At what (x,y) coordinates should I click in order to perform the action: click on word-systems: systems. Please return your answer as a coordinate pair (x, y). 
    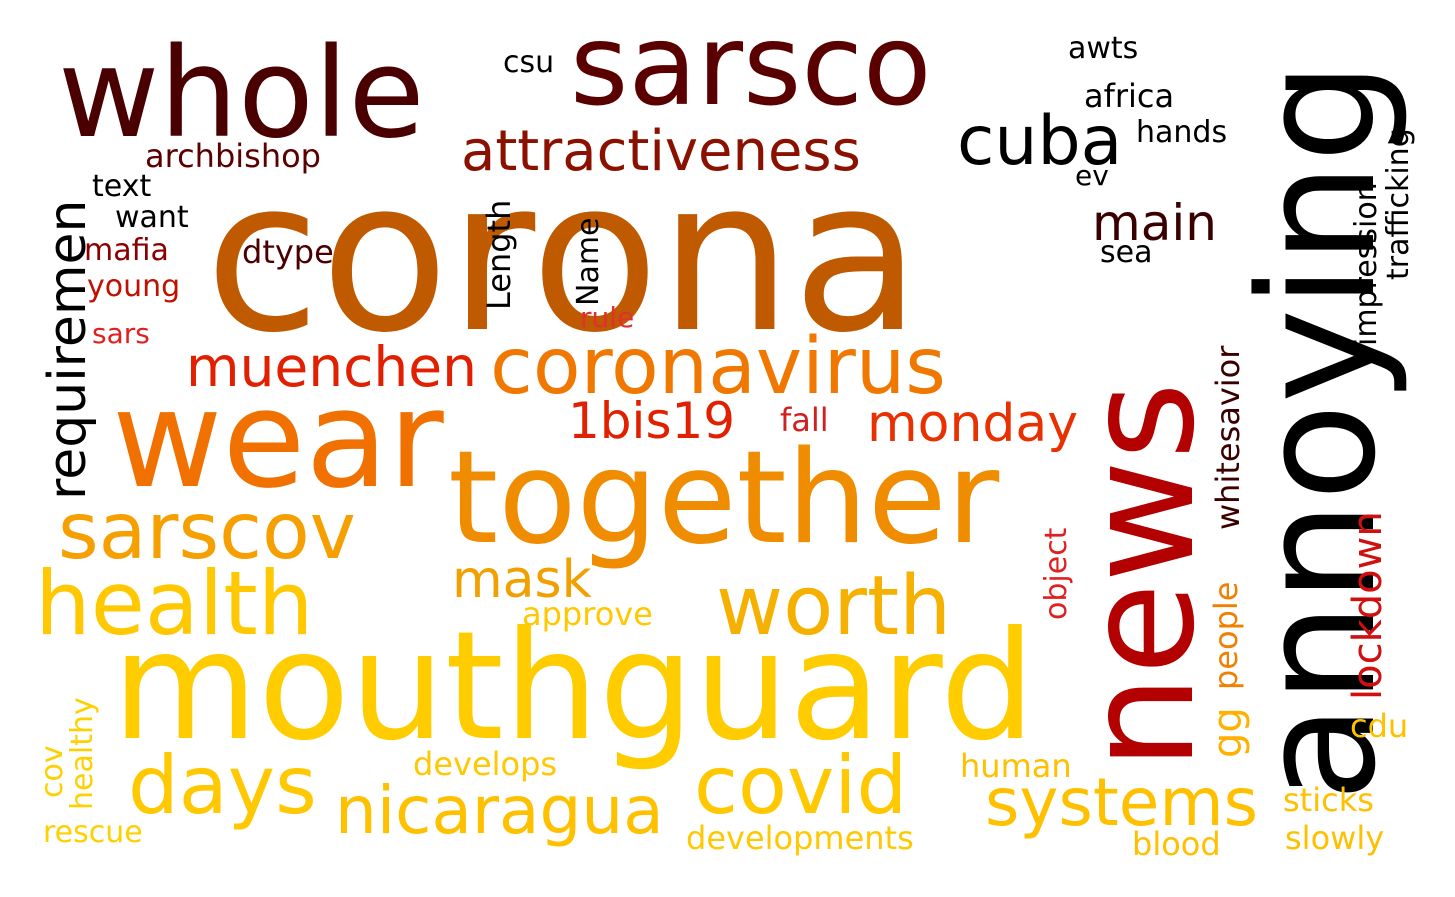
    Looking at the image, I should click on (1121, 802).